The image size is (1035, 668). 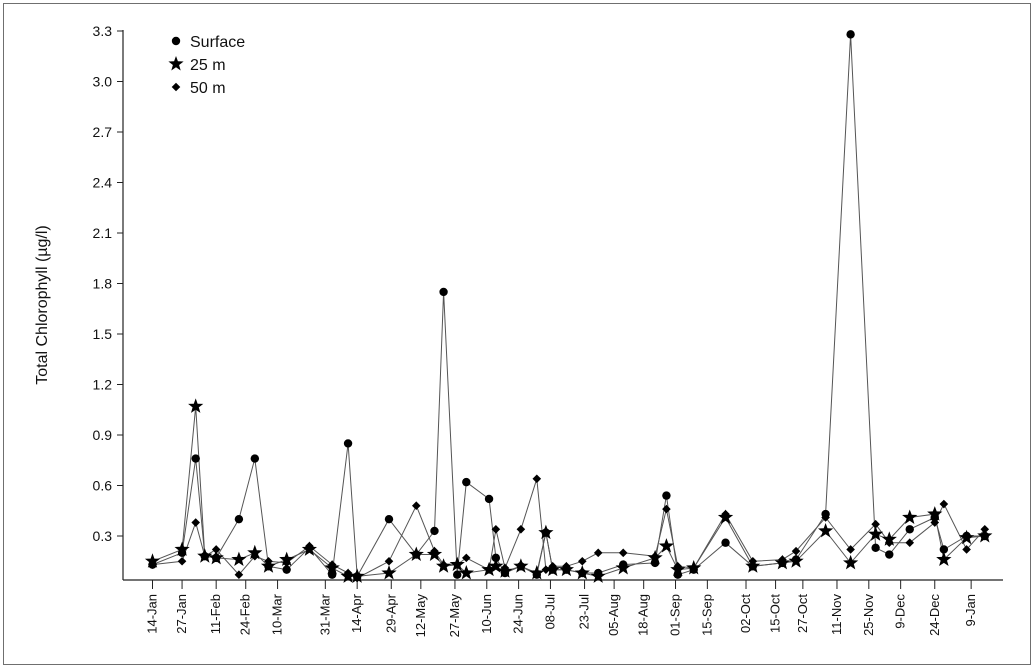 What do you see at coordinates (454, 616) in the screenshot?
I see `x-tick-label: 27-May` at bounding box center [454, 616].